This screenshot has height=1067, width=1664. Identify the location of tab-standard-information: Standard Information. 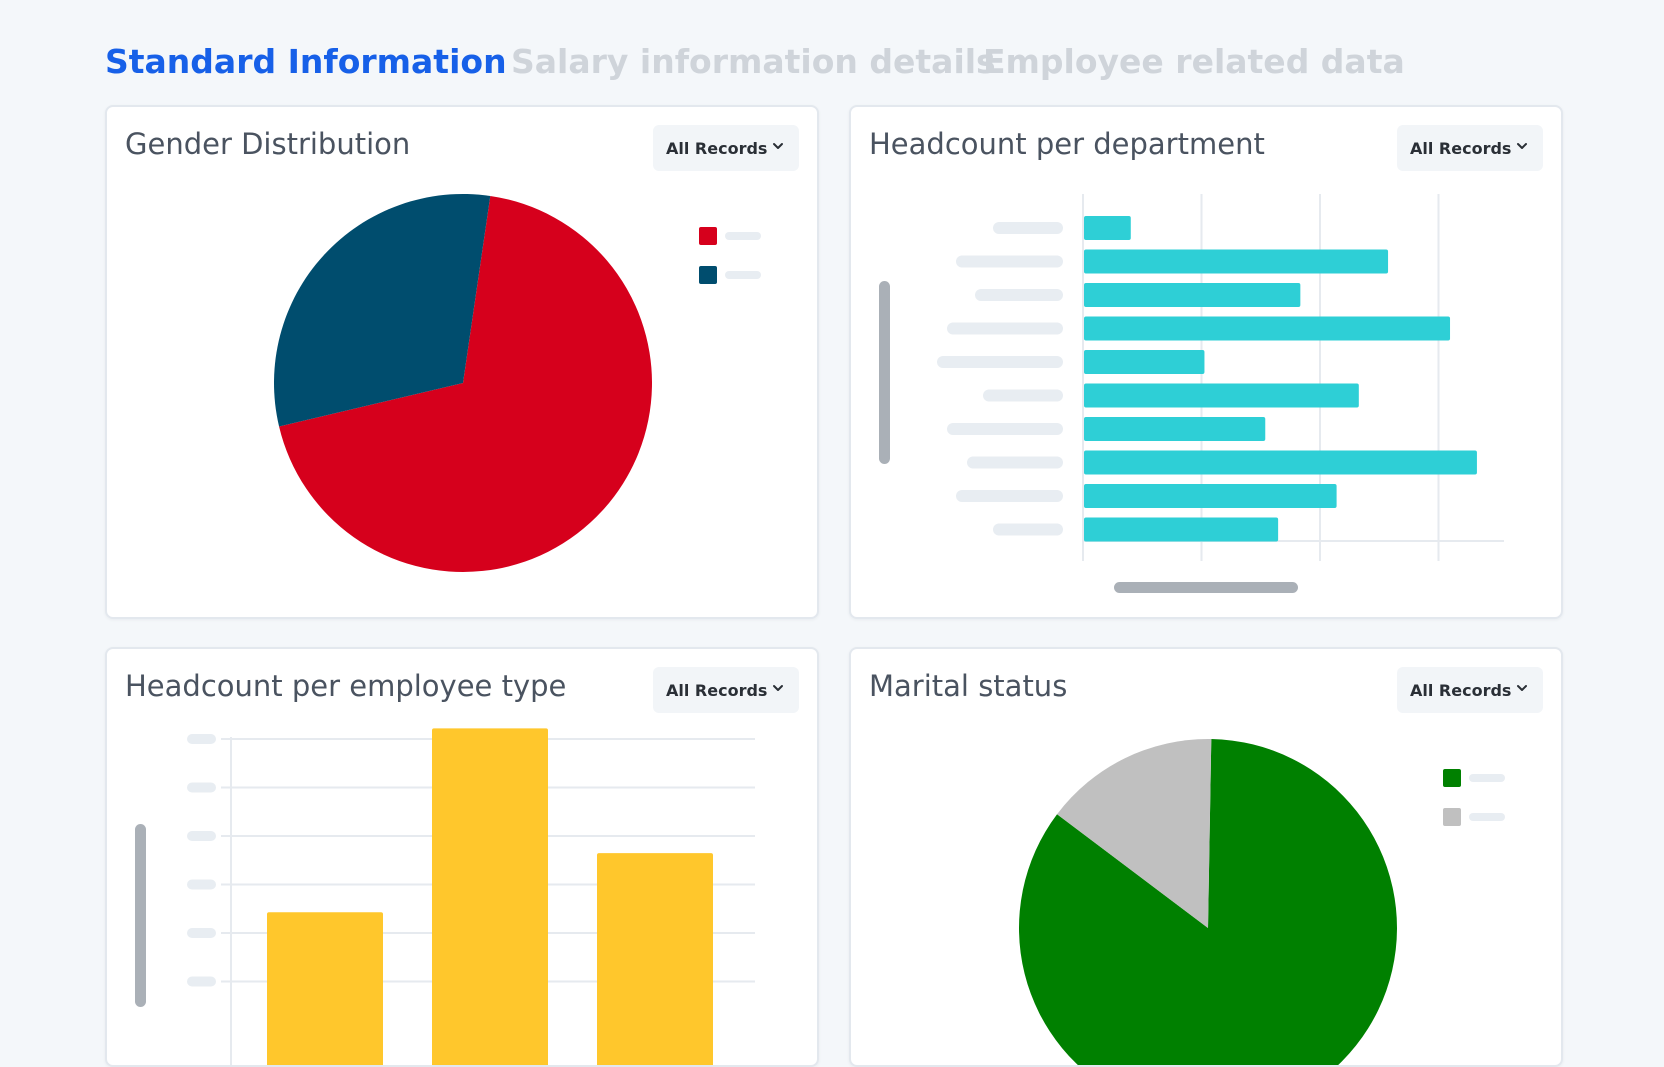
(306, 61).